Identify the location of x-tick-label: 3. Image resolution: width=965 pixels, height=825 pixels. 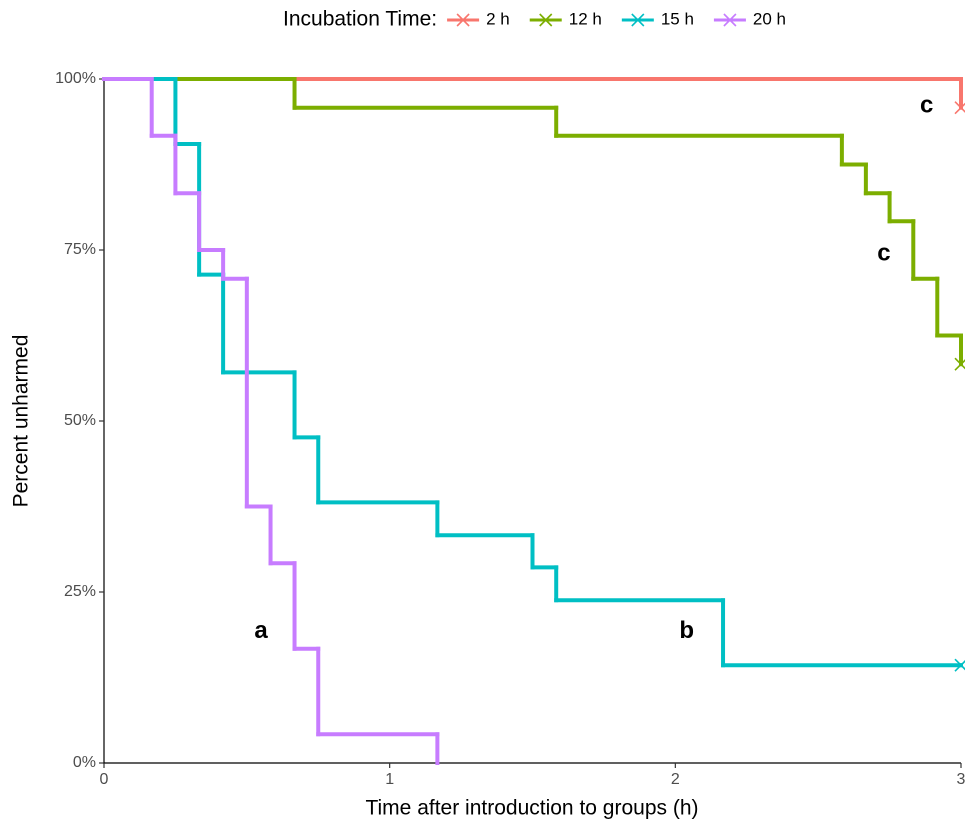
(961, 779).